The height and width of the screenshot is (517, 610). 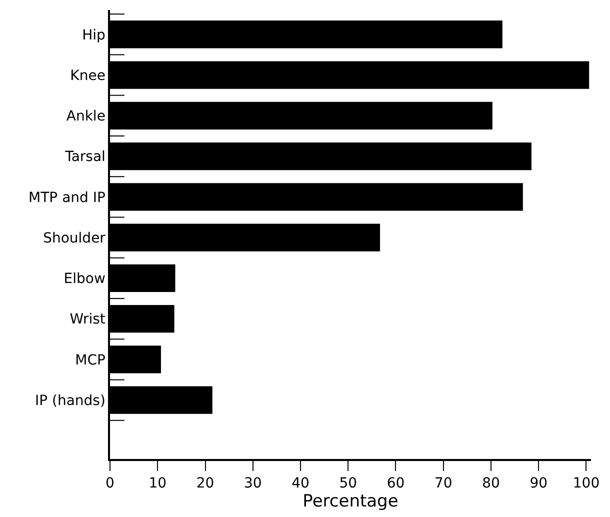 I want to click on x-tick-label: 90, so click(x=539, y=484).